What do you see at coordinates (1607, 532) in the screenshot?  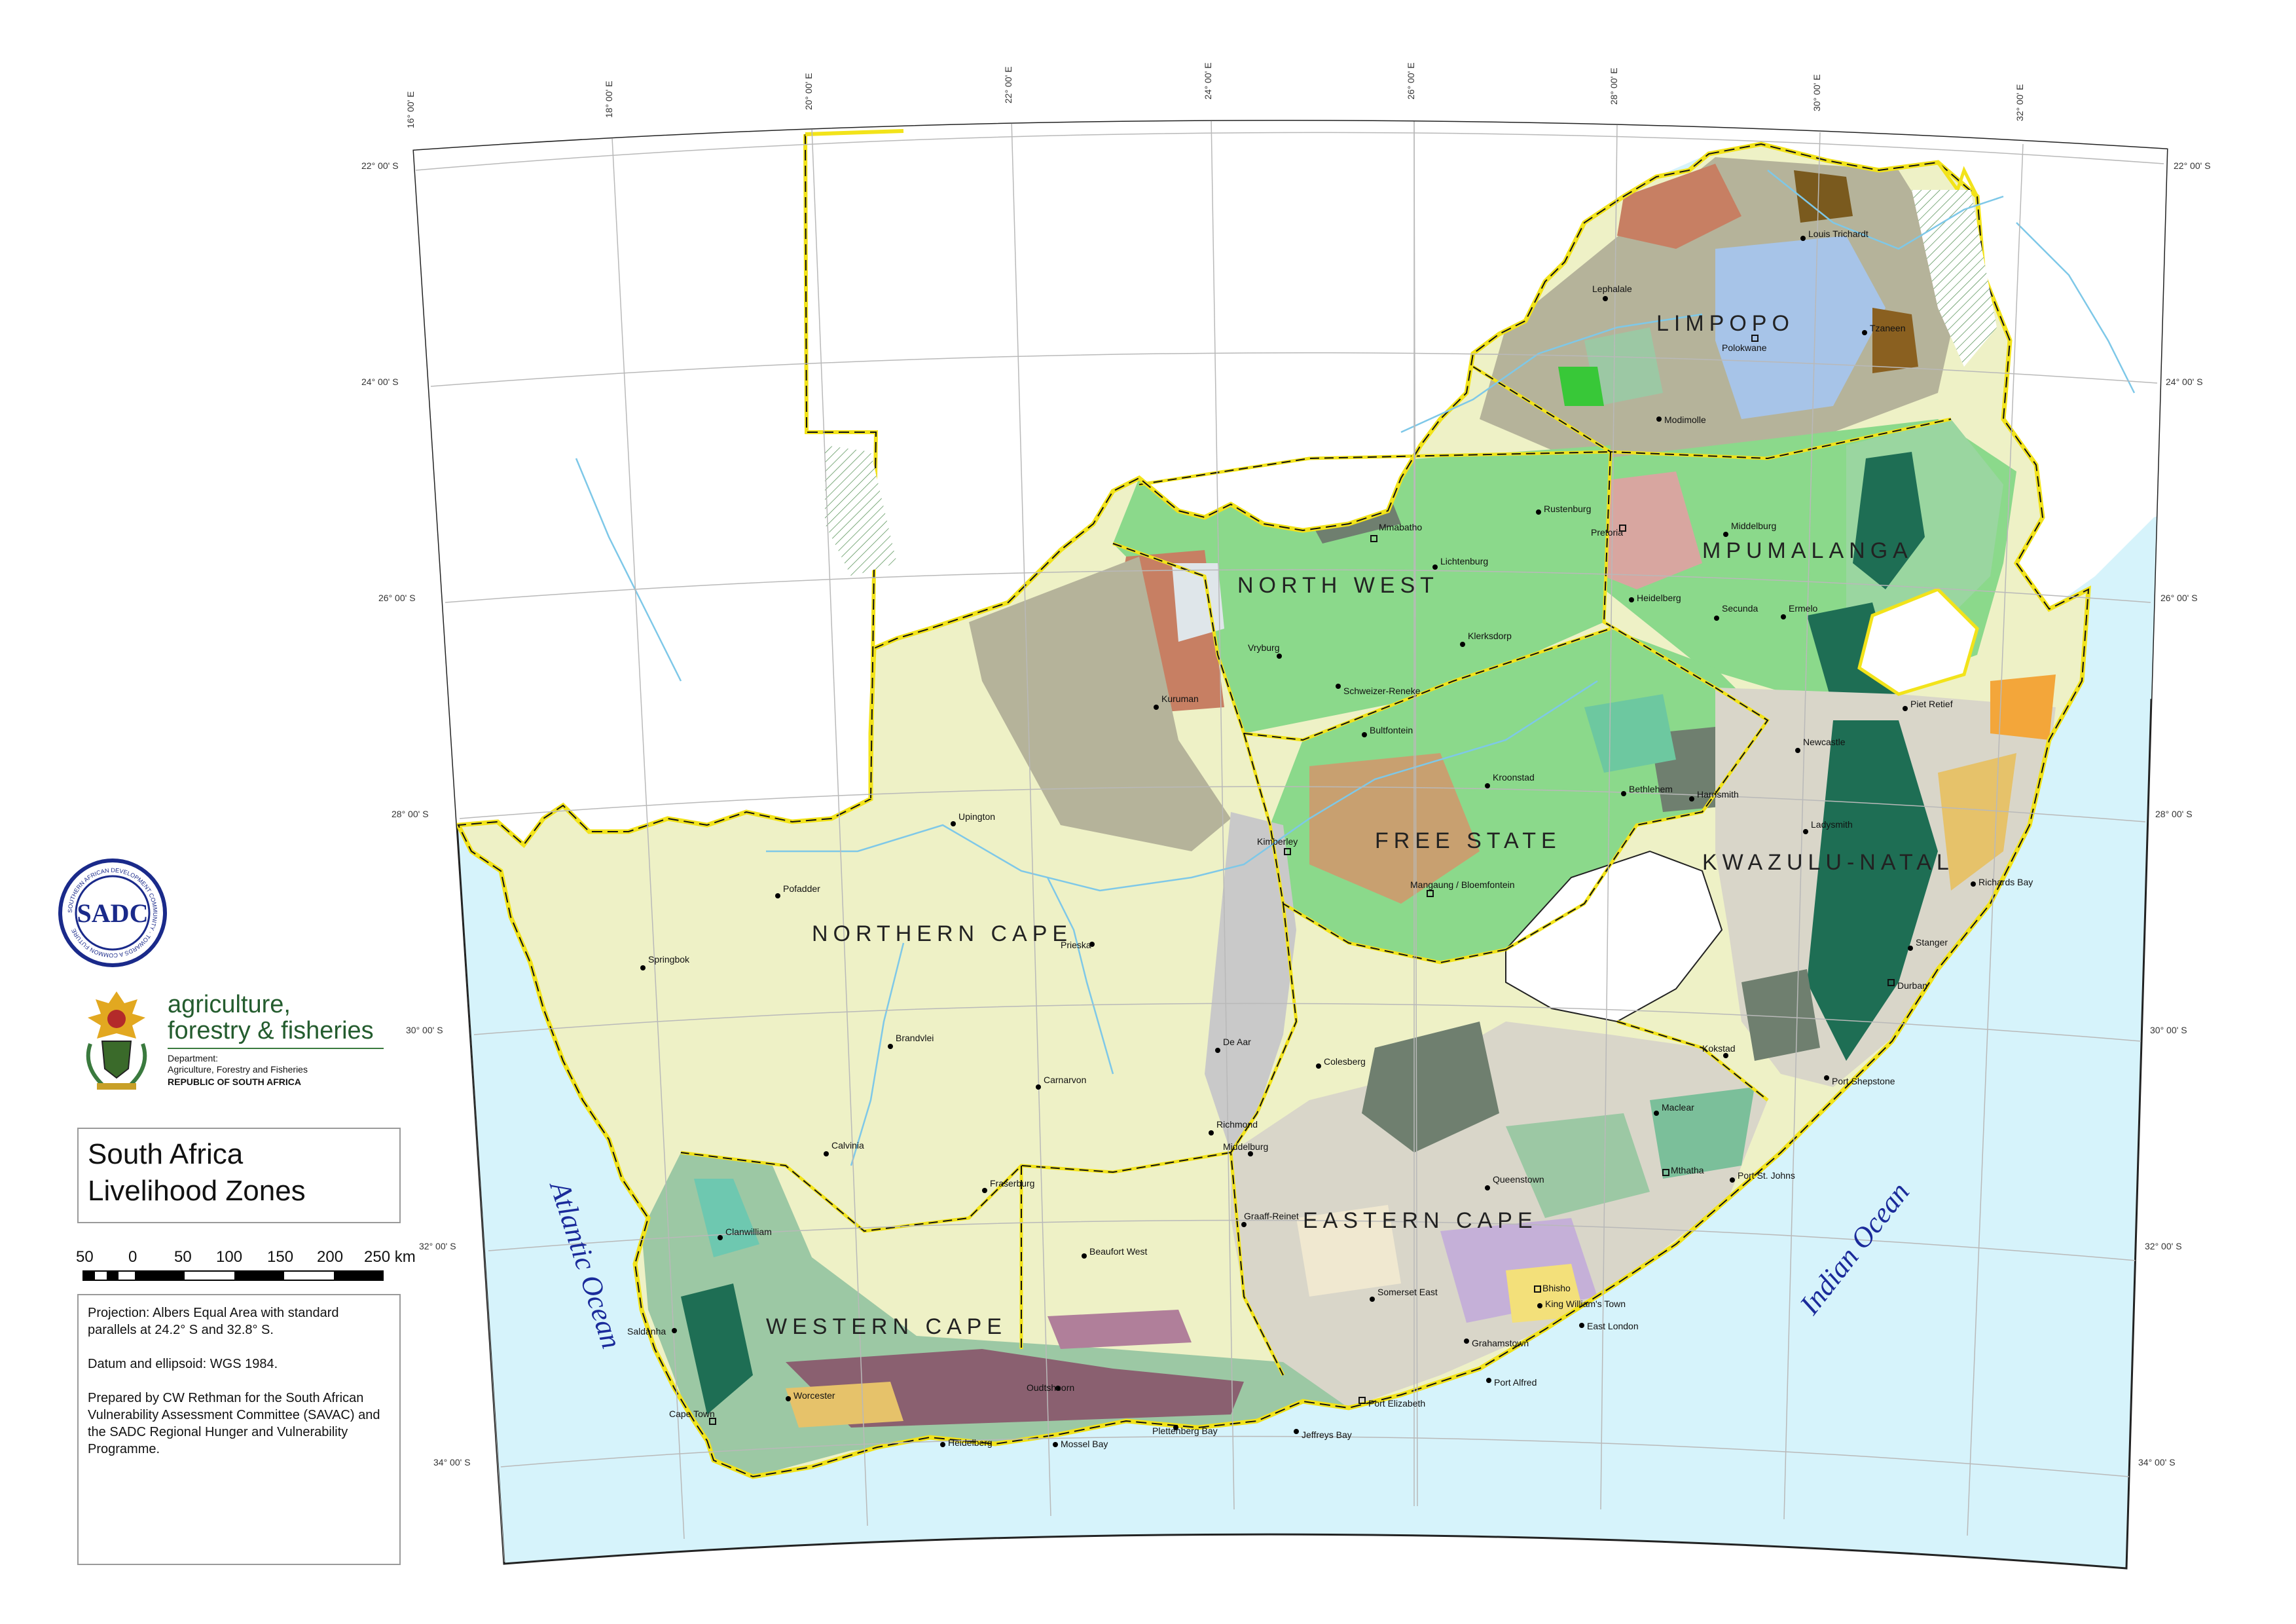 I see `svg-text: Pretoria` at bounding box center [1607, 532].